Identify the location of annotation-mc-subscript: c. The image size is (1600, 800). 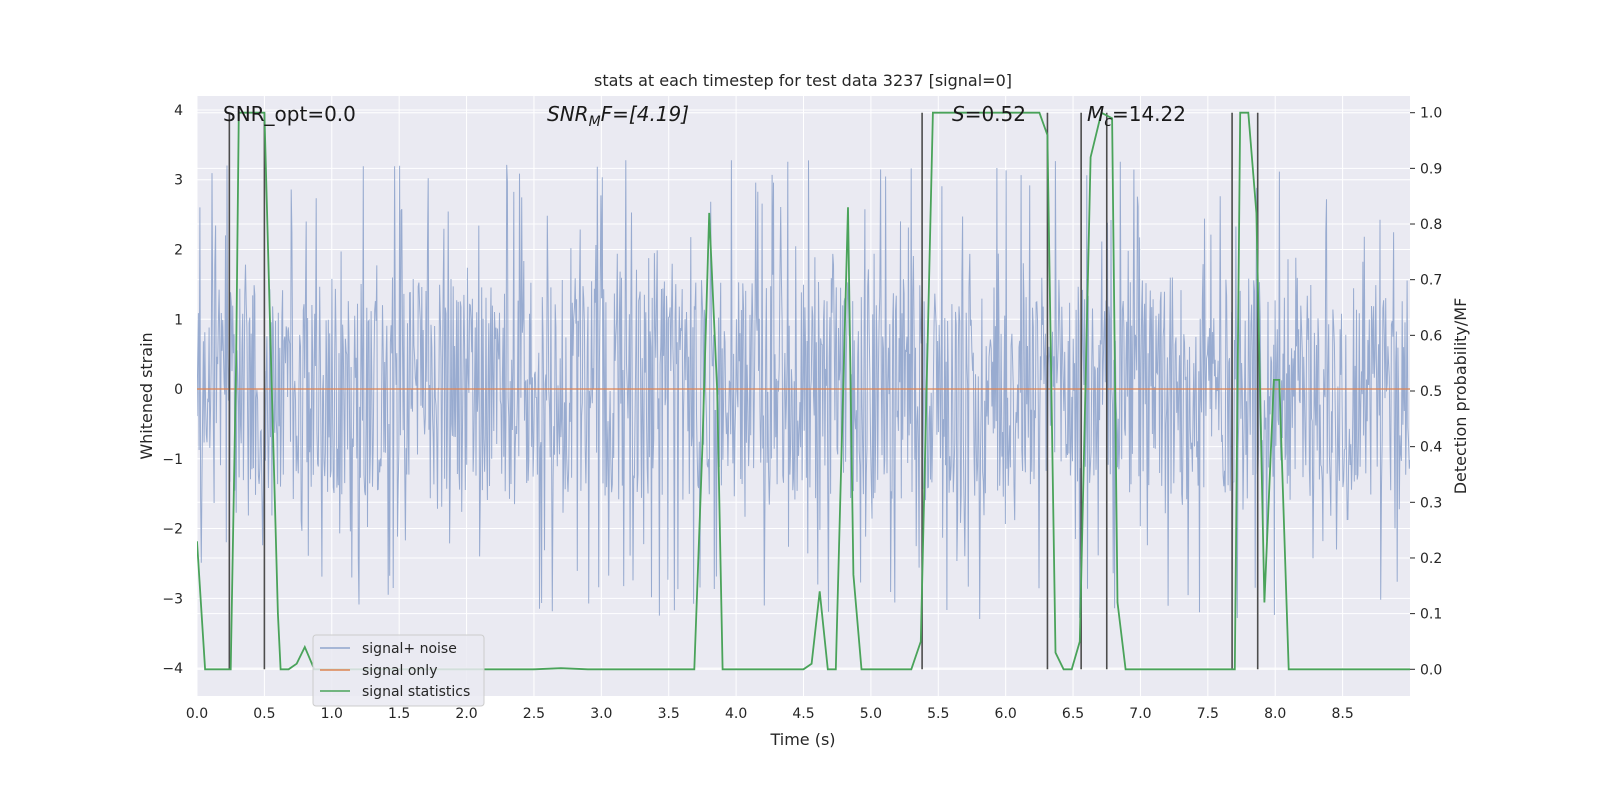
(1108, 122).